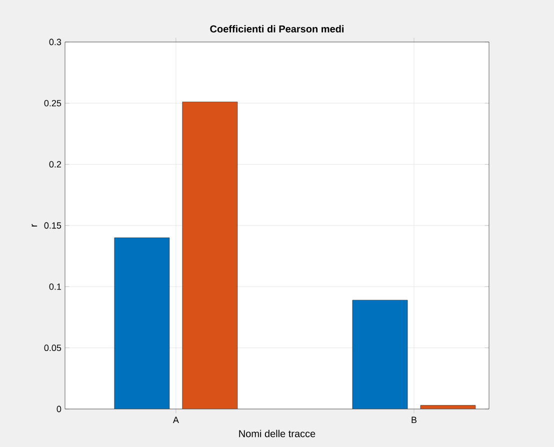 This screenshot has height=447, width=554. I want to click on y-tick-label: 0.15, so click(53, 225).